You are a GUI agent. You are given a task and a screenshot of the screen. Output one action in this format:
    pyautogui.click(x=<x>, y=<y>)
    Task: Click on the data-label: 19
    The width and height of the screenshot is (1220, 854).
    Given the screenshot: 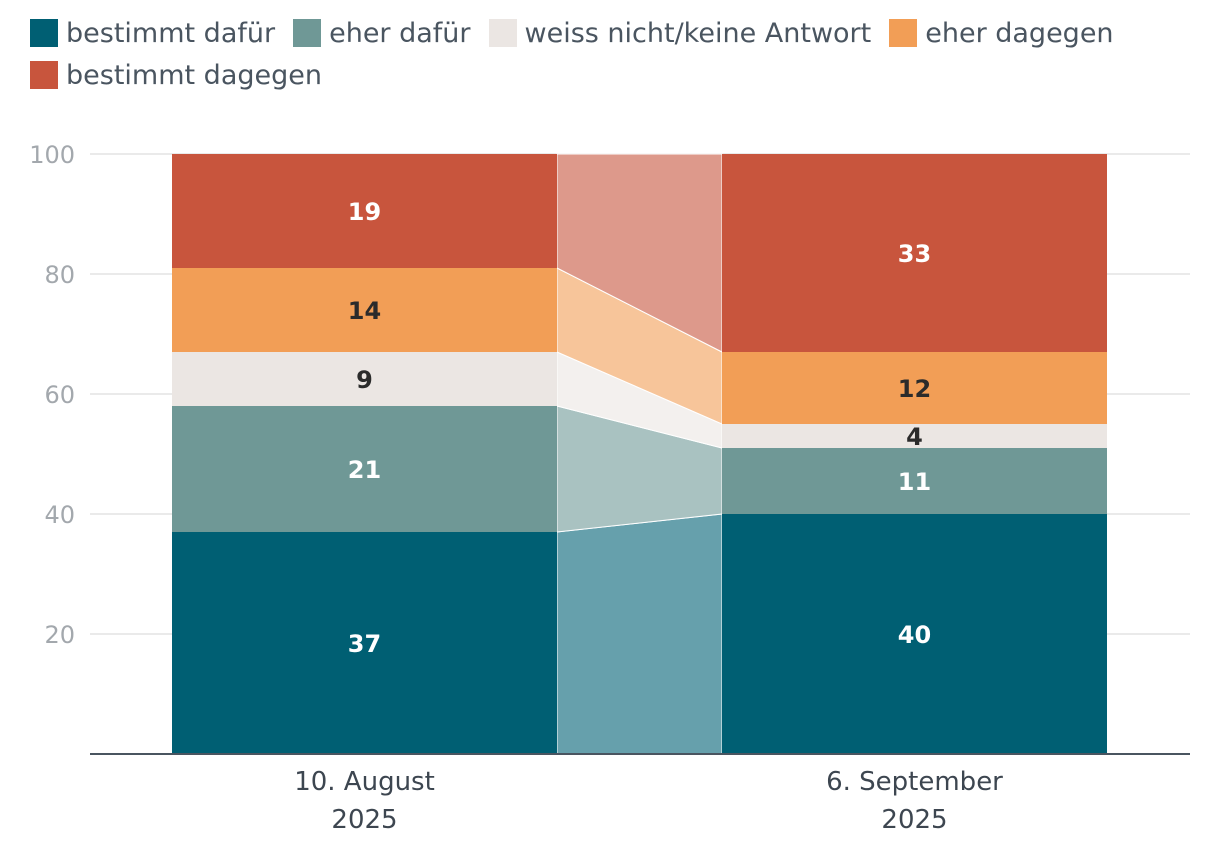 What is the action you would take?
    pyautogui.click(x=364, y=212)
    